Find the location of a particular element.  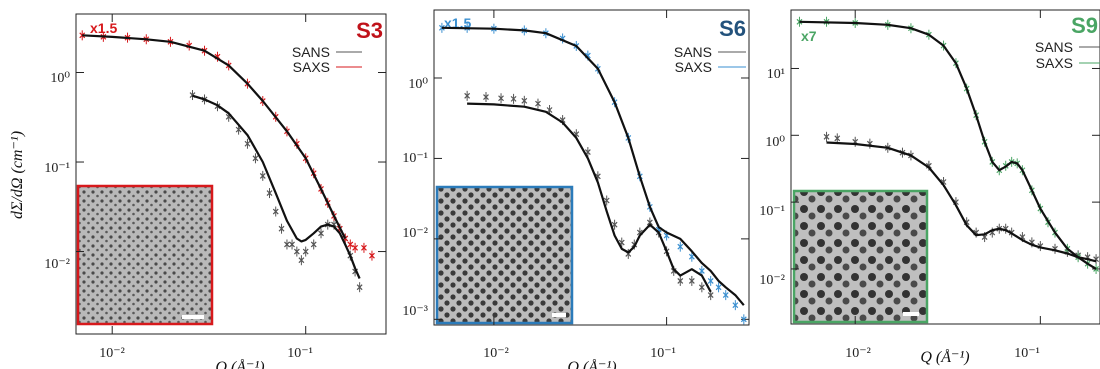

sample-label: S9 is located at coordinates (1084, 25).